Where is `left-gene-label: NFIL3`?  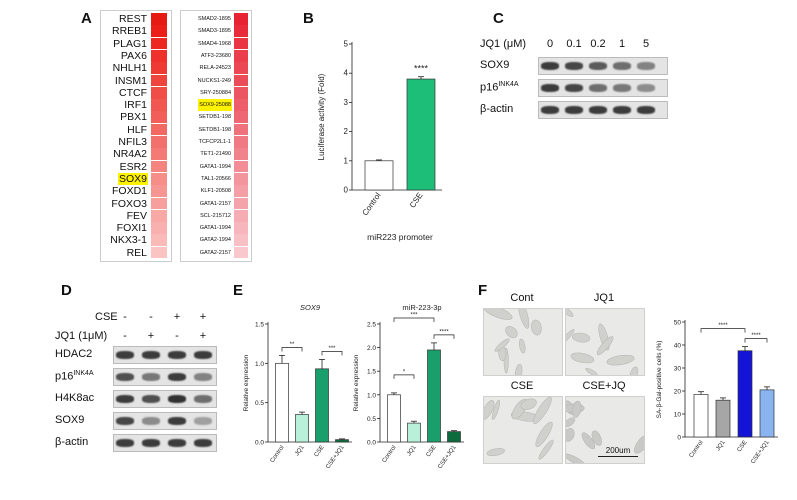
left-gene-label: NFIL3 is located at coordinates (132, 142).